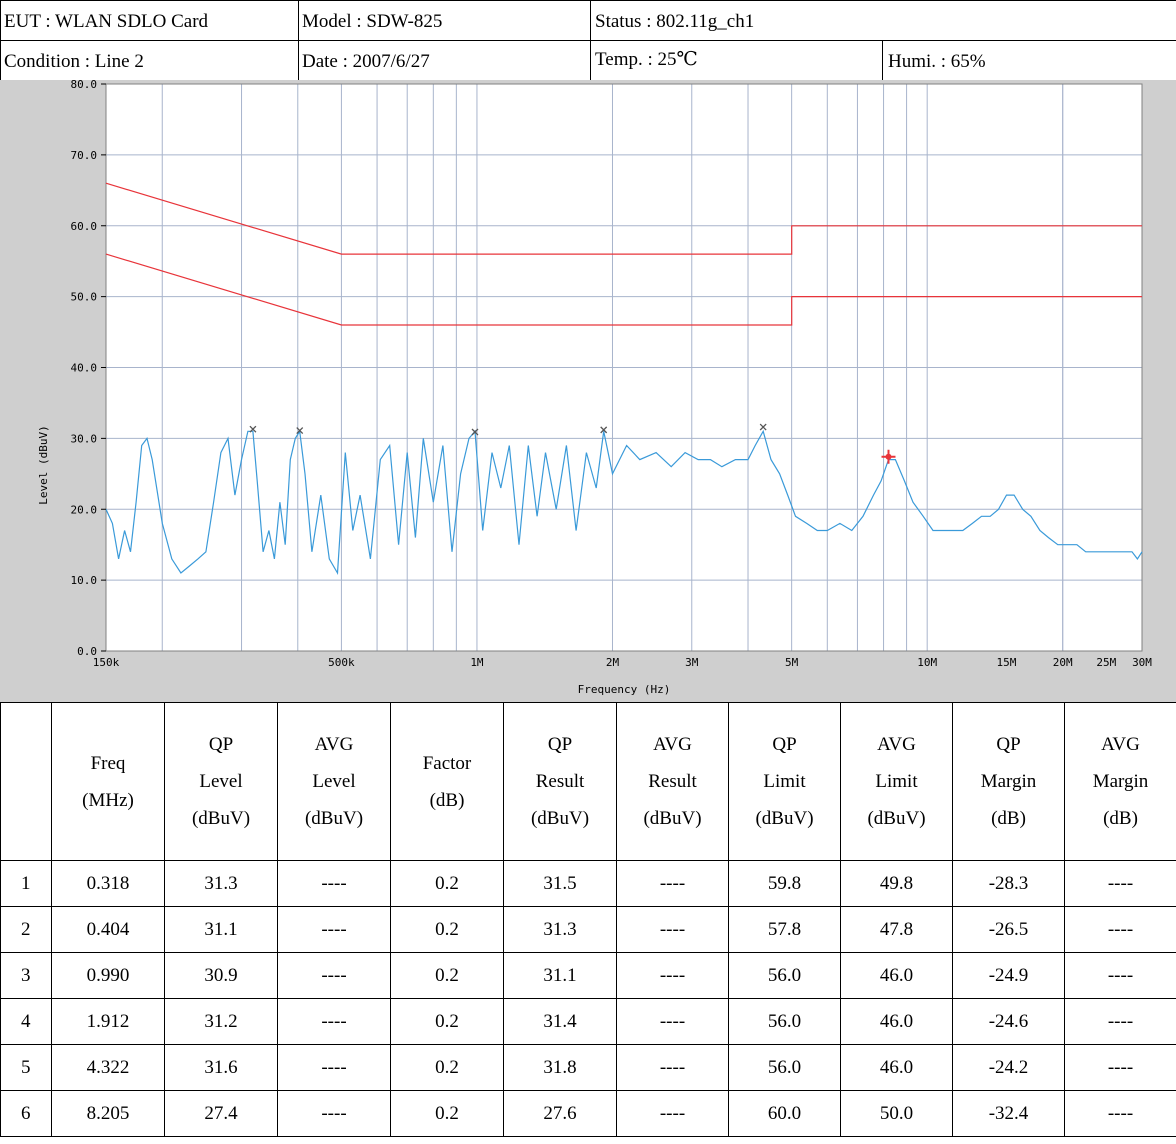  What do you see at coordinates (108, 975) in the screenshot?
I see `table-cell: 0.990` at bounding box center [108, 975].